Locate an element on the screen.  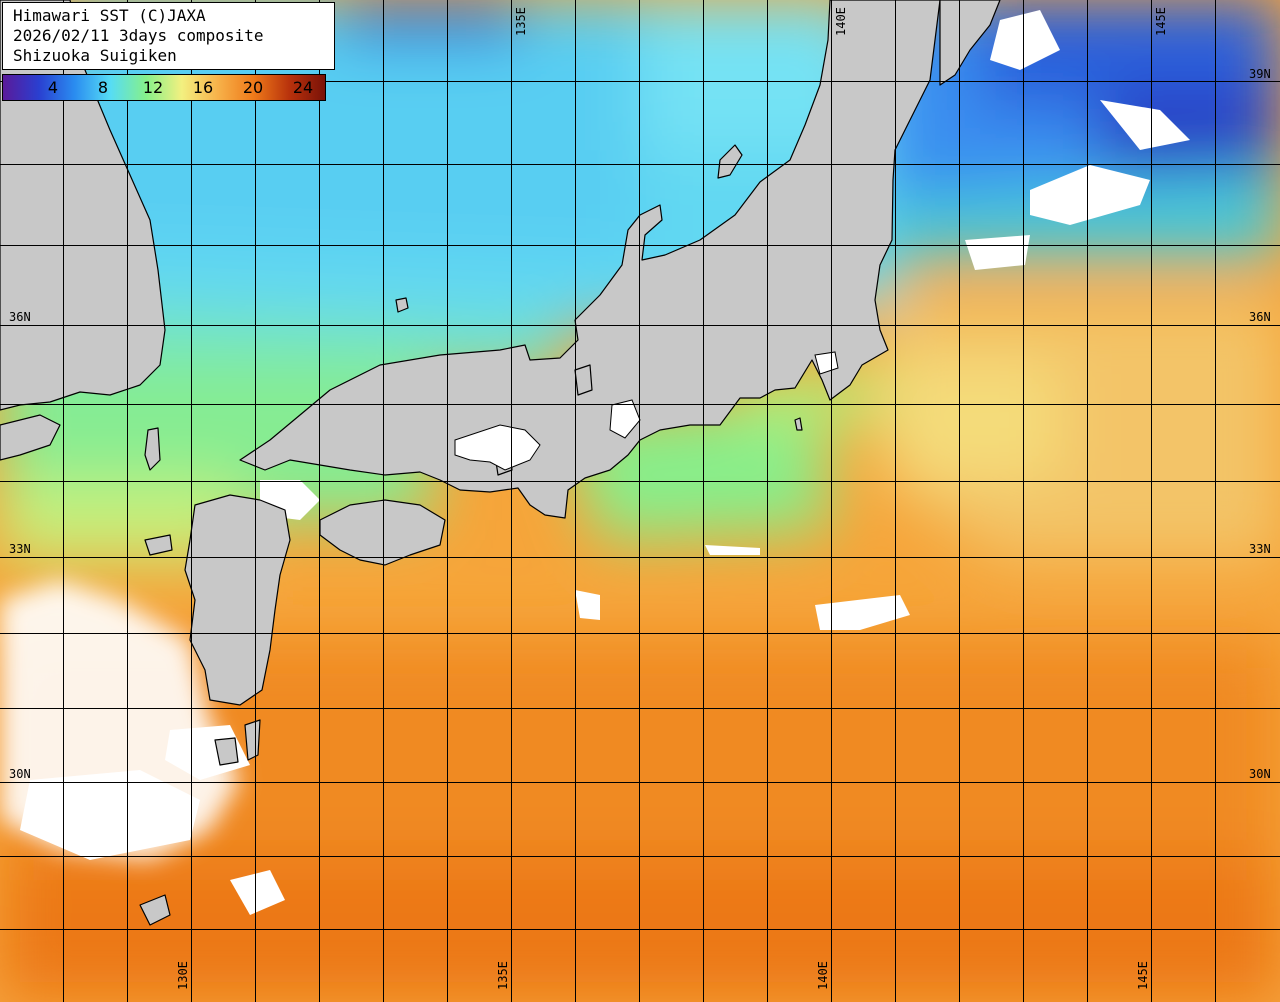
lat-label-right-36n: 36N is located at coordinates (1260, 317).